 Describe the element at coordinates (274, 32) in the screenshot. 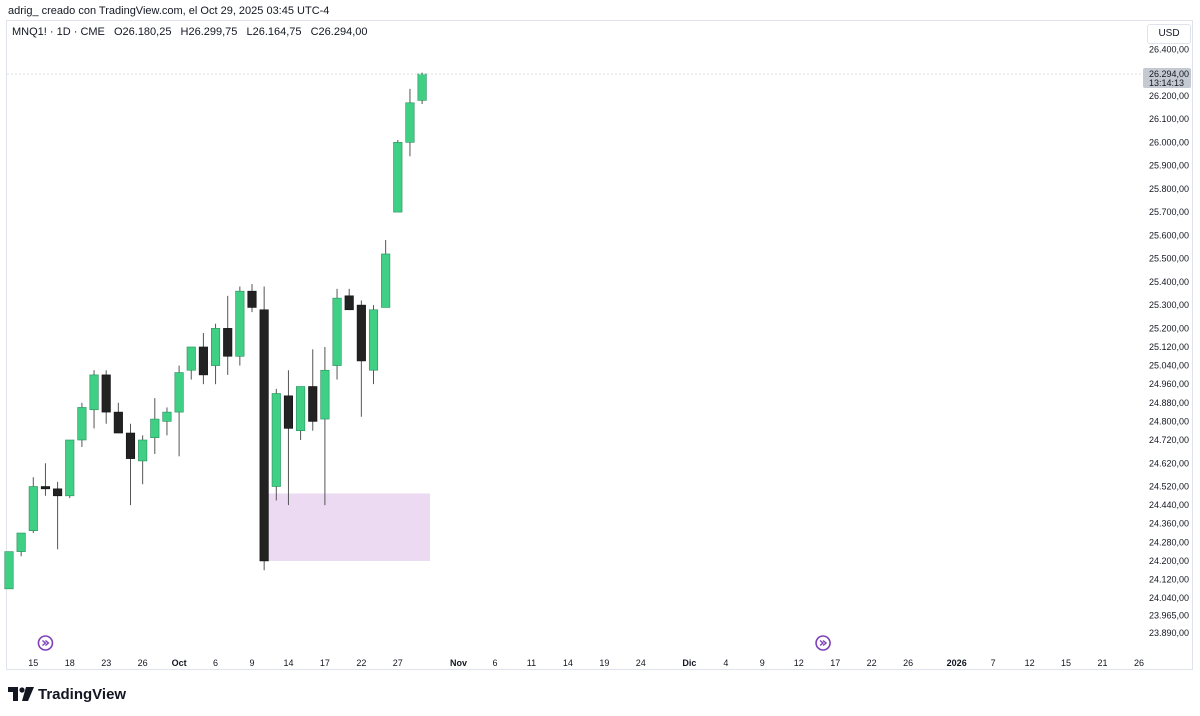

I see `ohlc-low: L26.164,75` at that location.